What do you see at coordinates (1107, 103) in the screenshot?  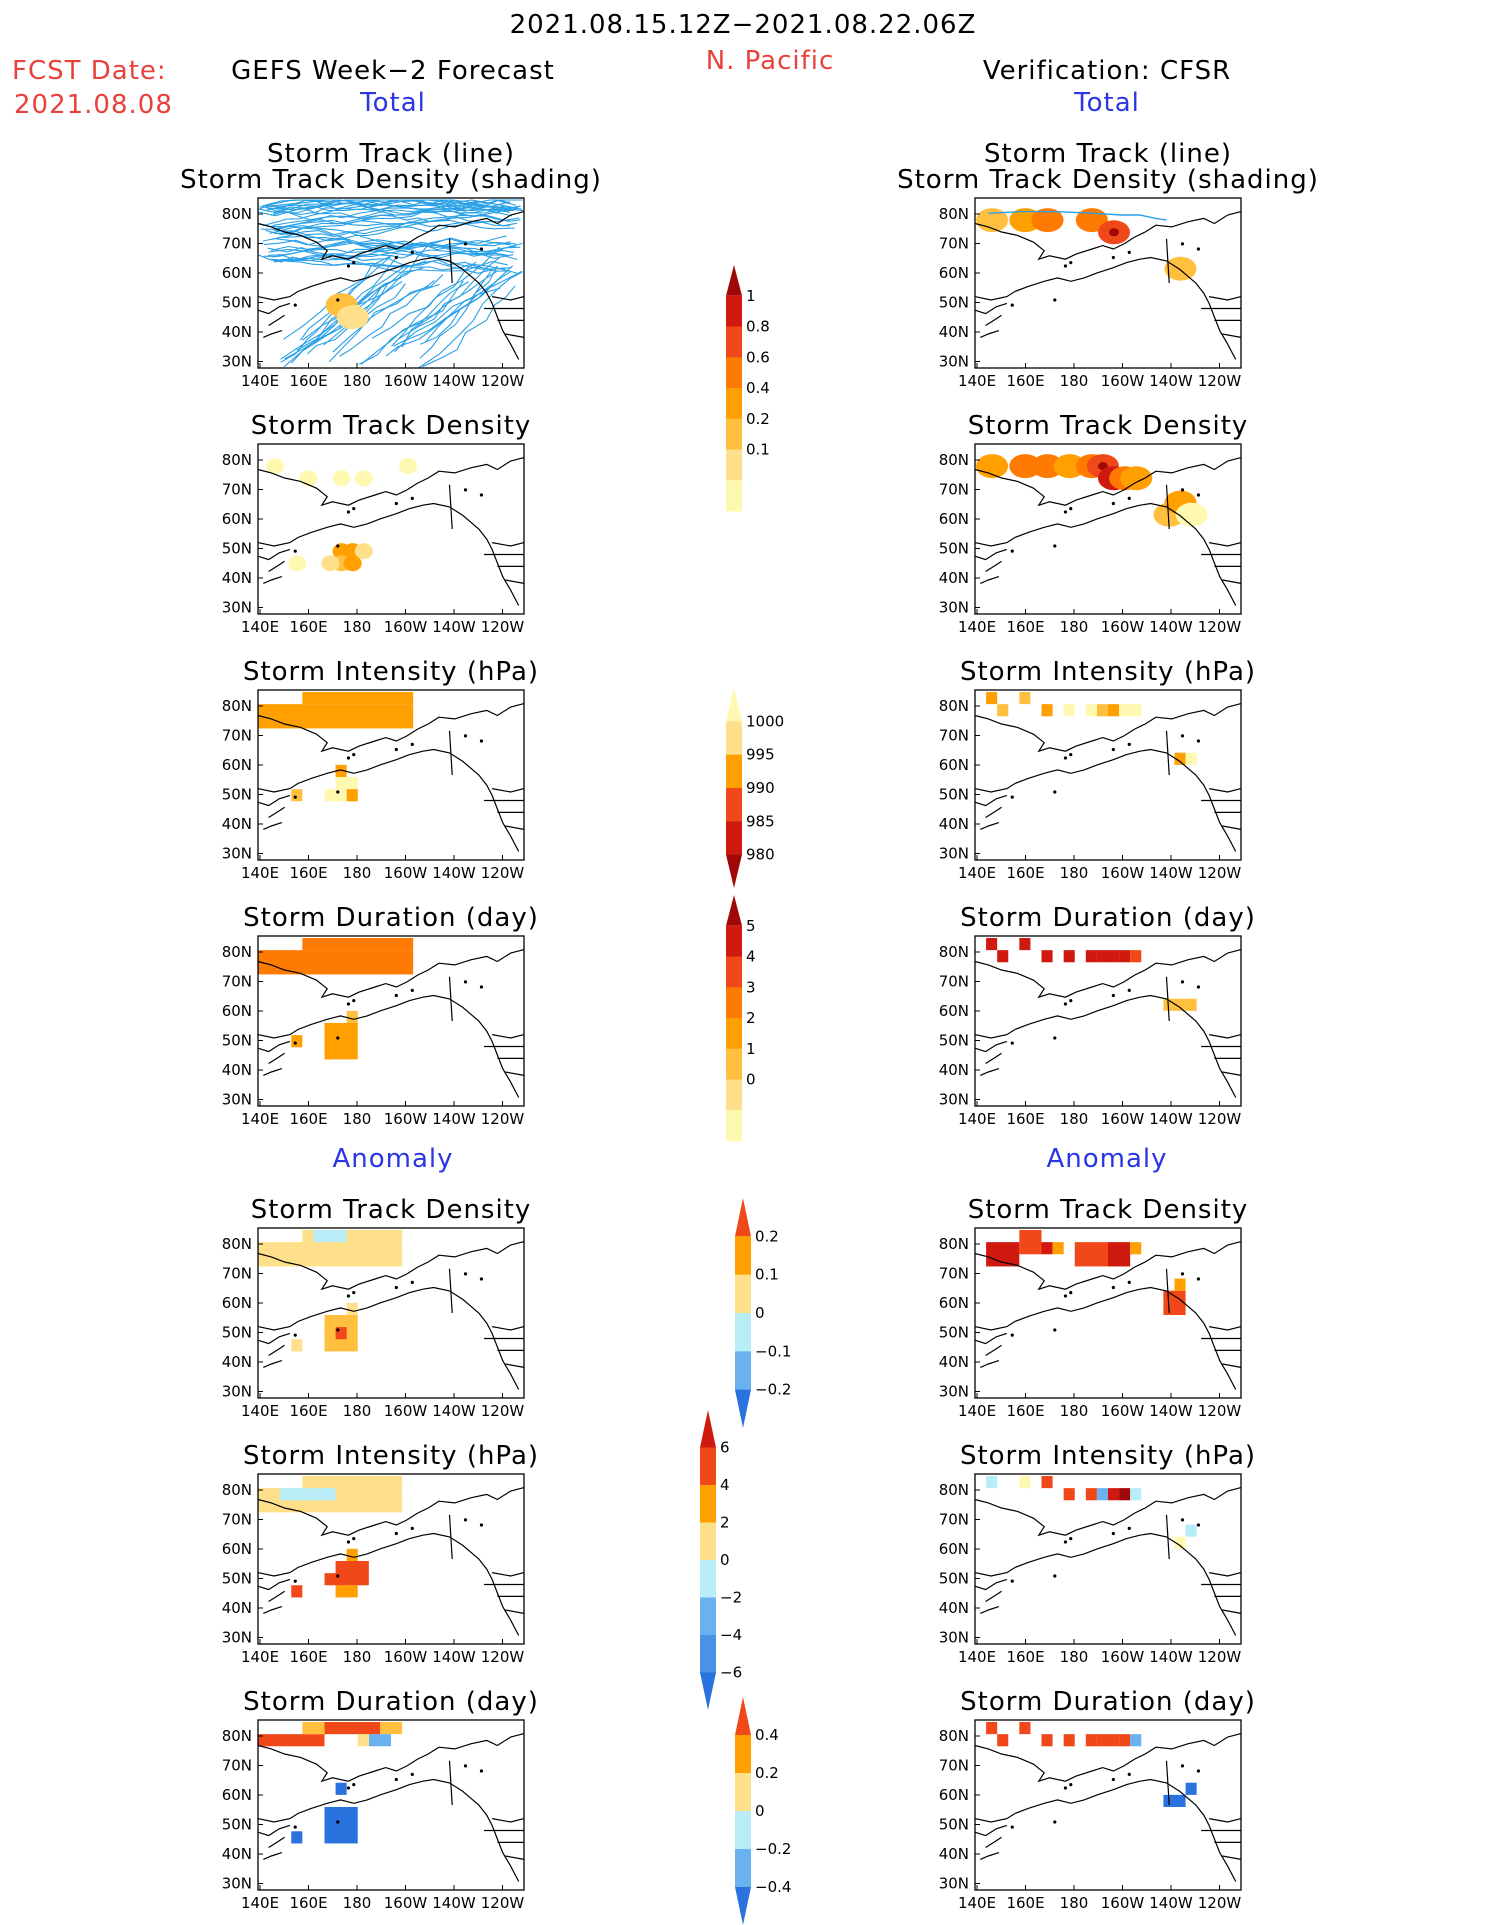 I see `right-total-label: Total` at bounding box center [1107, 103].